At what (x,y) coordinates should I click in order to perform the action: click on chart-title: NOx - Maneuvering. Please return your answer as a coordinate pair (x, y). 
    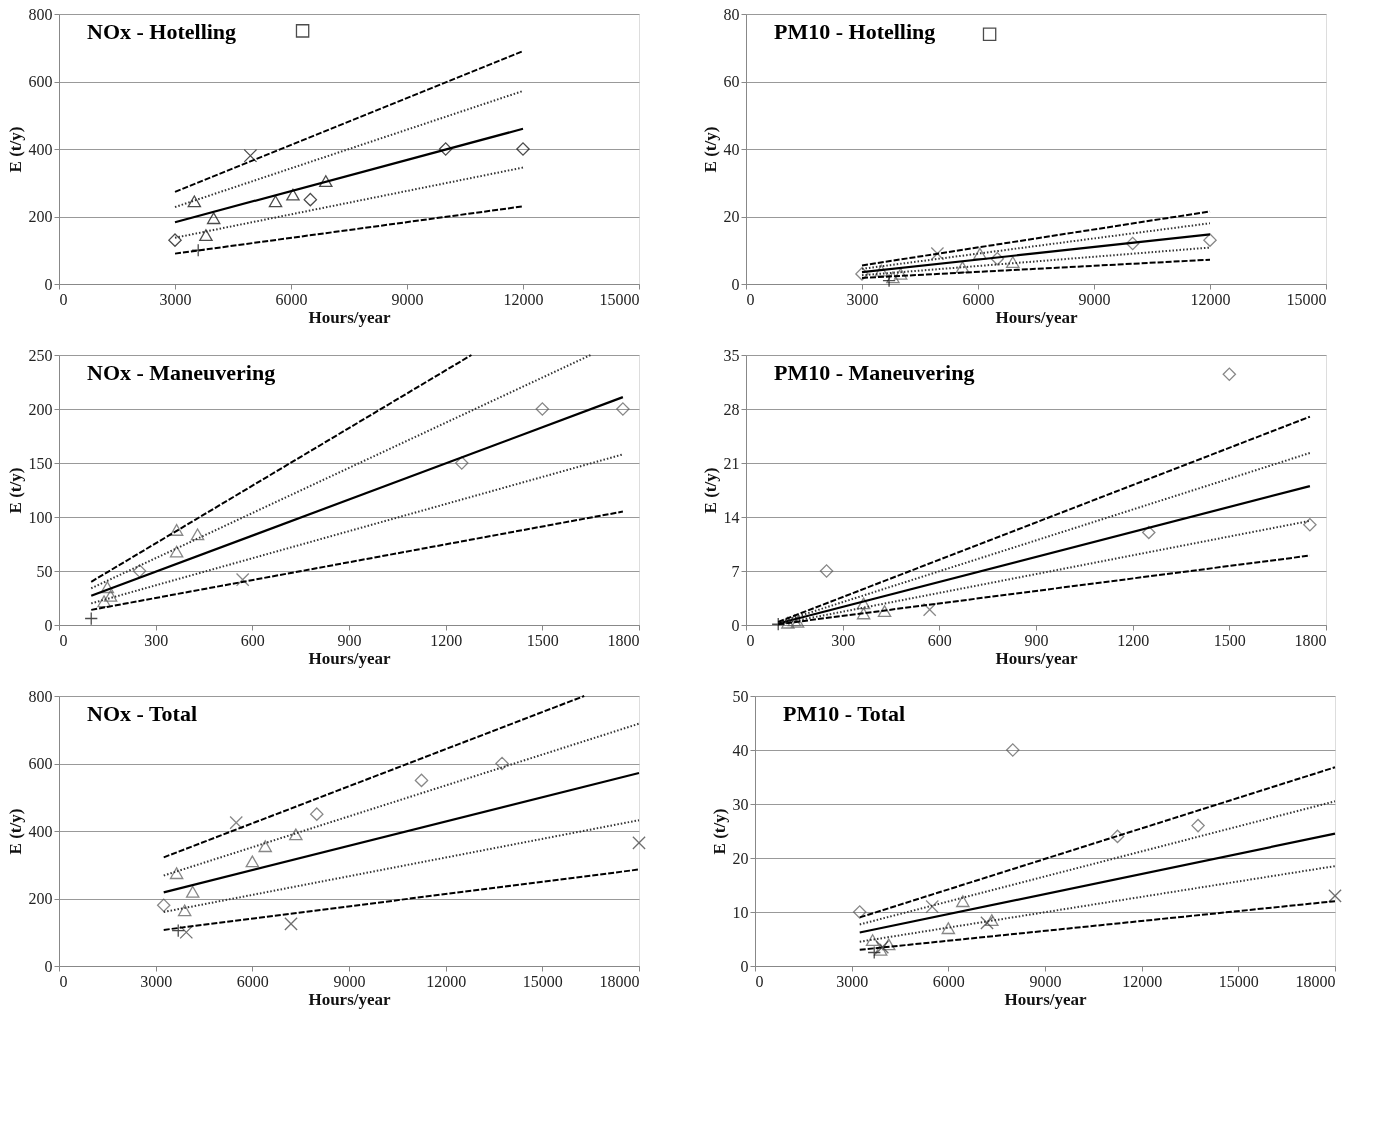
    Looking at the image, I should click on (181, 372).